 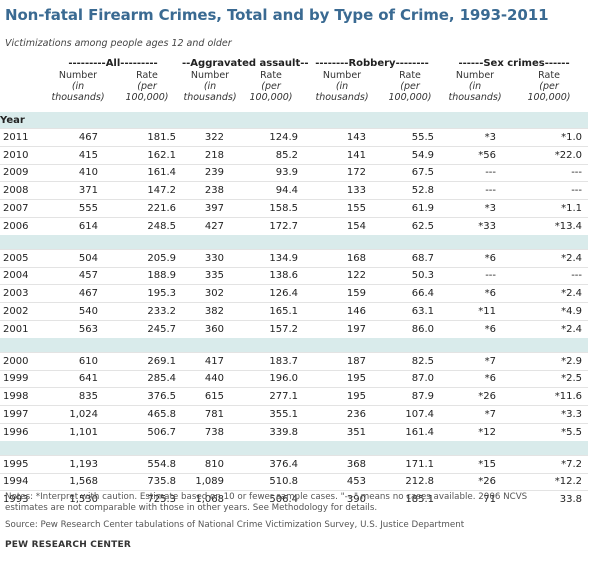 I want to click on value-cell: *22.0, so click(x=549, y=155).